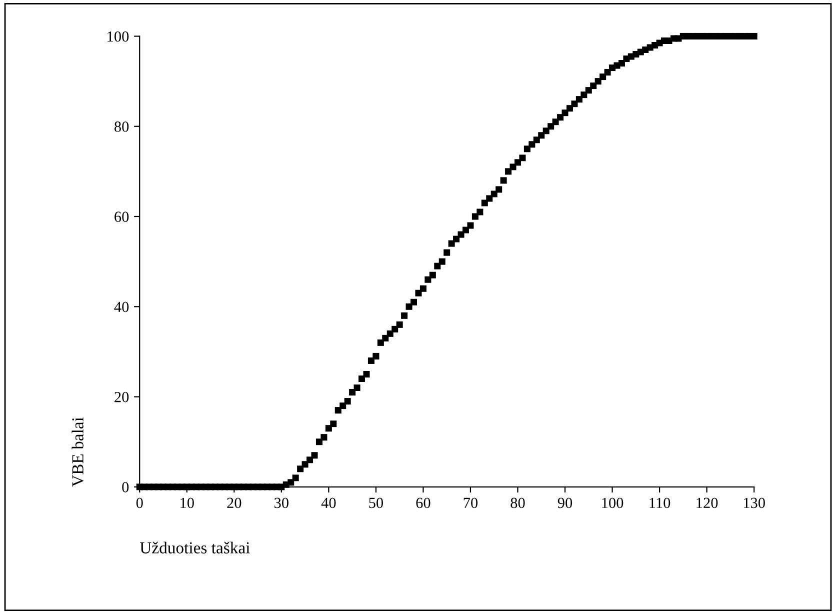 The width and height of the screenshot is (836, 614). Describe the element at coordinates (328, 503) in the screenshot. I see `x-tick-label: 40` at that location.